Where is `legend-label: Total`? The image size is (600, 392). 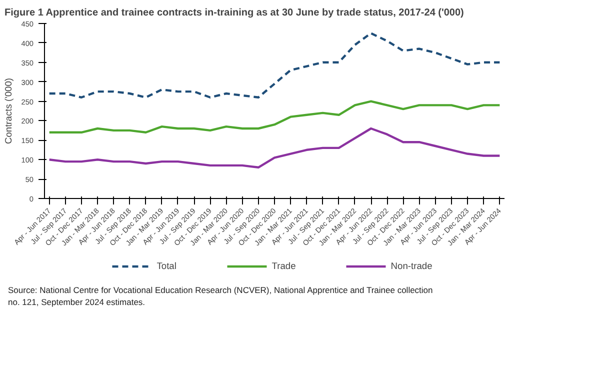
legend-label: Total is located at coordinates (166, 266).